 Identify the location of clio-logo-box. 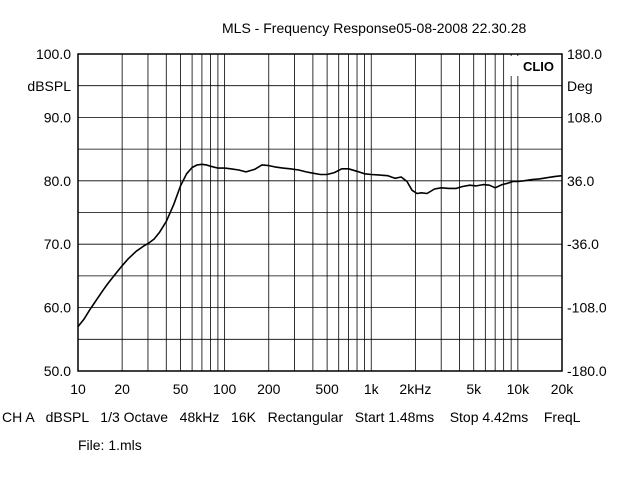
(535, 66).